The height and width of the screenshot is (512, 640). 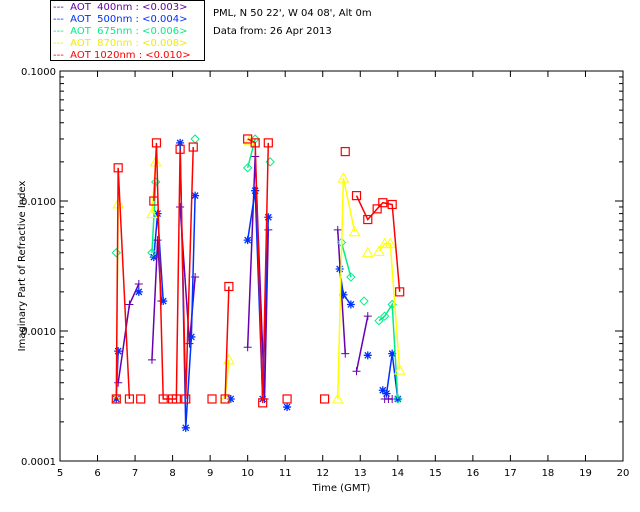 I want to click on legend-entry: --- AOT 870nm : <0.008>, so click(x=120, y=43).